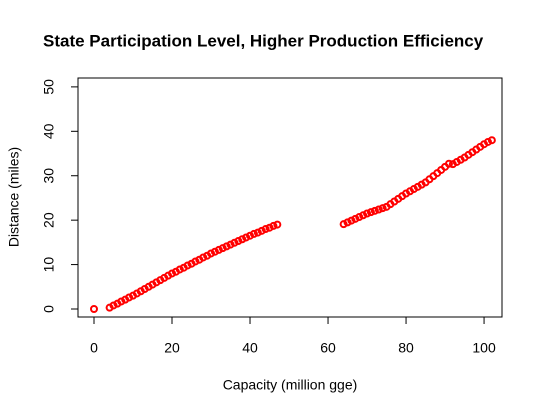 Image resolution: width=543 pixels, height=416 pixels. I want to click on y-tick-label: 10, so click(49, 265).